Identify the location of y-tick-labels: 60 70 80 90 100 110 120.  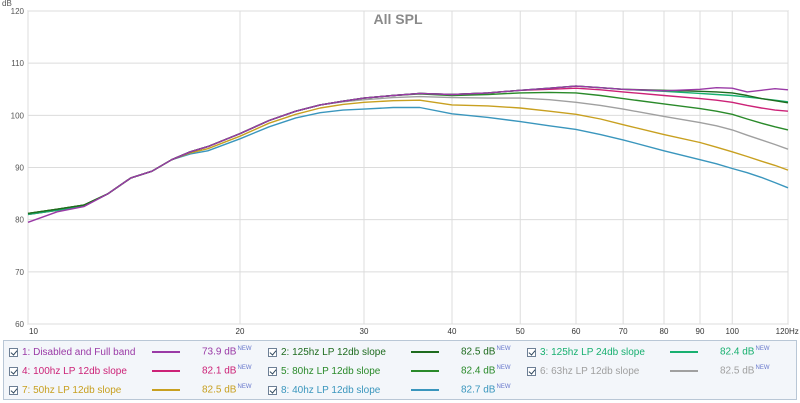
(18, 168).